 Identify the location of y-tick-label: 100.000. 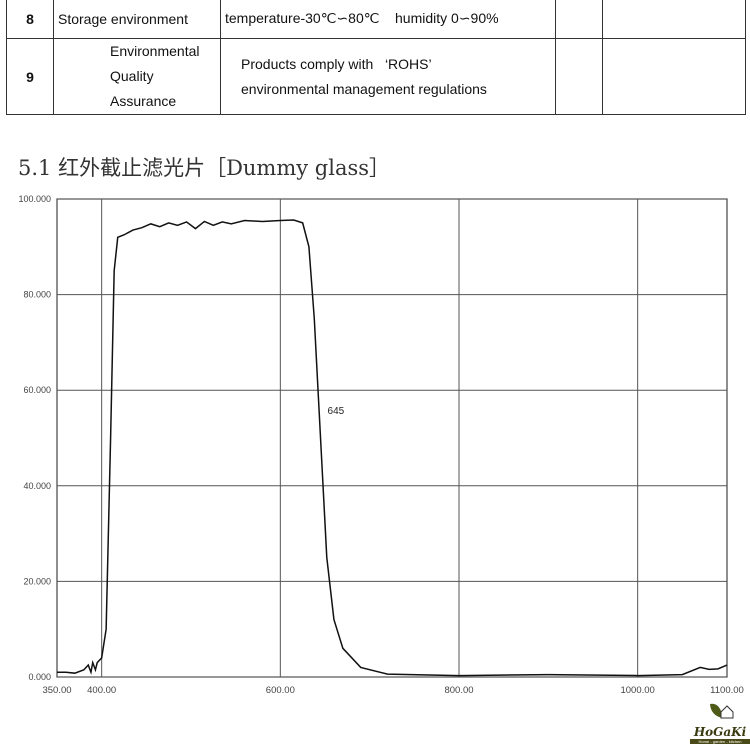
(34, 199).